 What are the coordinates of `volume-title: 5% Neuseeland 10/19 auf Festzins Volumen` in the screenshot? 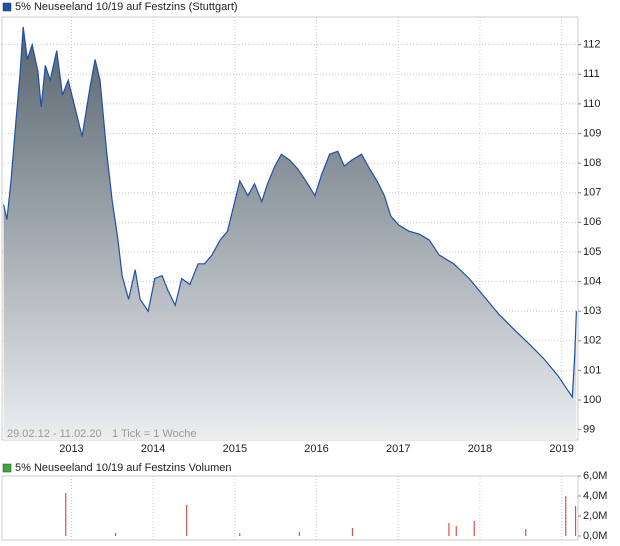 It's located at (123, 468).